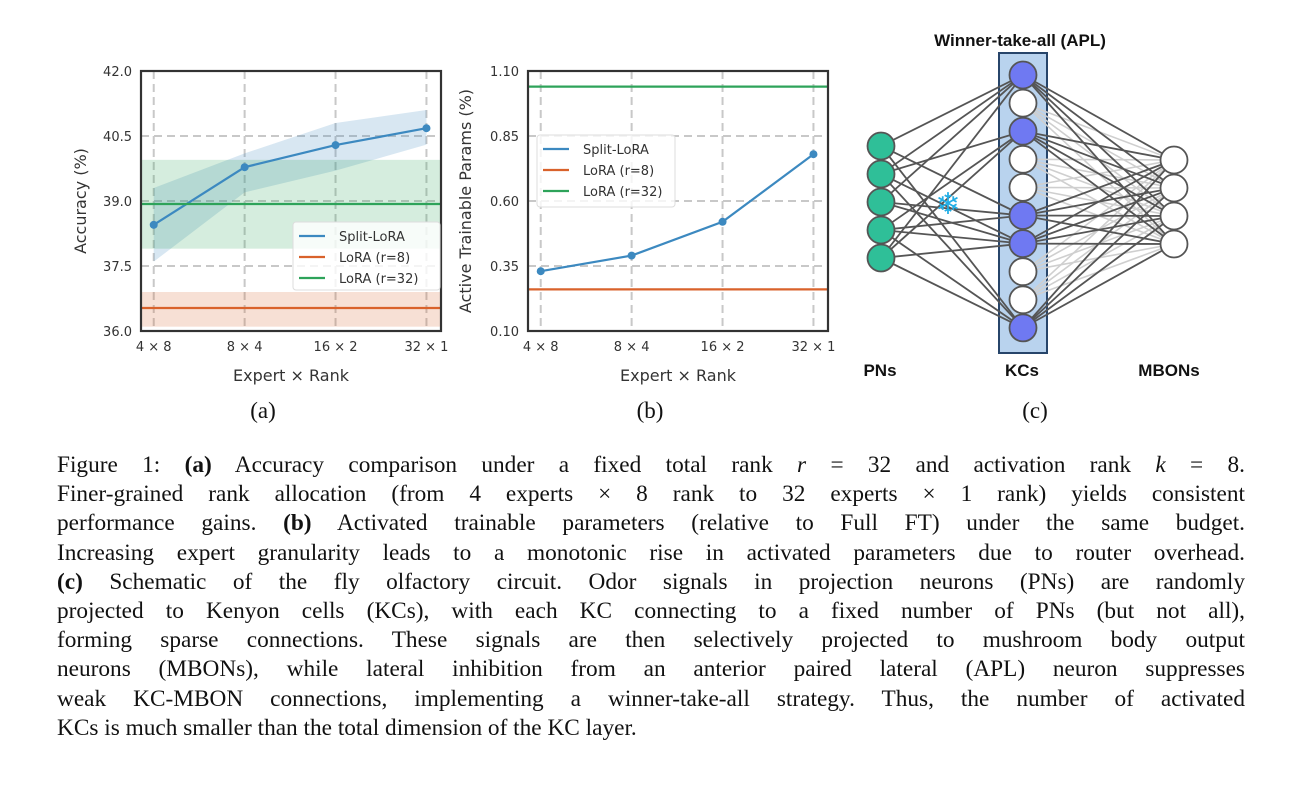 The image size is (1300, 809). I want to click on y-axis-label: Accuracy (%), so click(80, 201).